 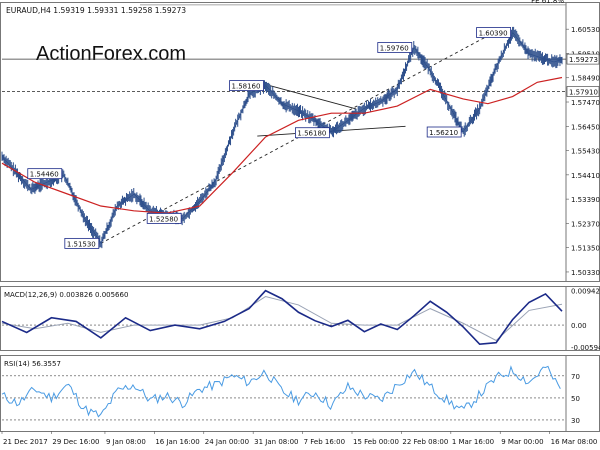 What do you see at coordinates (32, 364) in the screenshot?
I see `rsi-title: RSI(14) 56.3557` at bounding box center [32, 364].